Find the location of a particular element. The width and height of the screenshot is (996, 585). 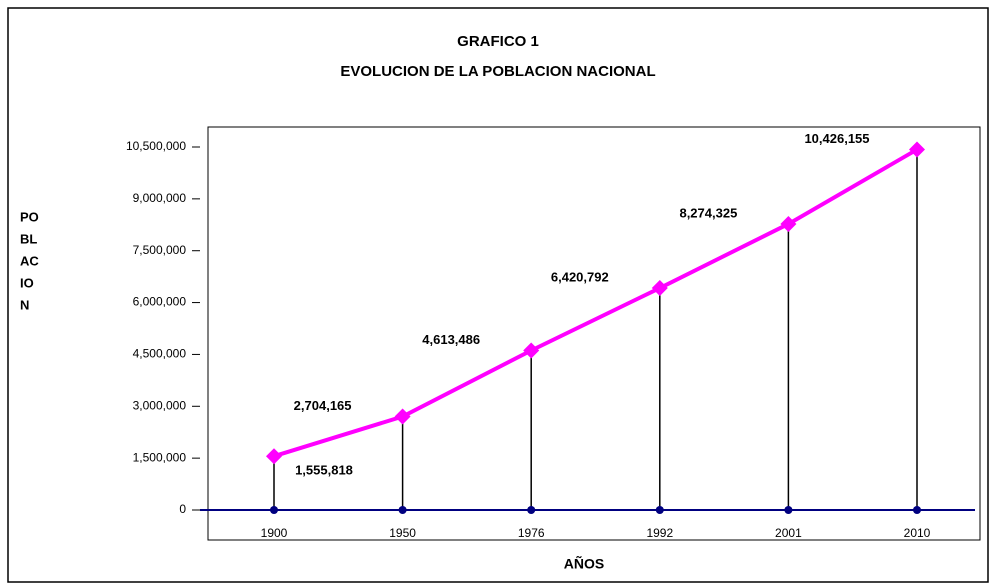

y-tick-label: 0 is located at coordinates (182, 509).